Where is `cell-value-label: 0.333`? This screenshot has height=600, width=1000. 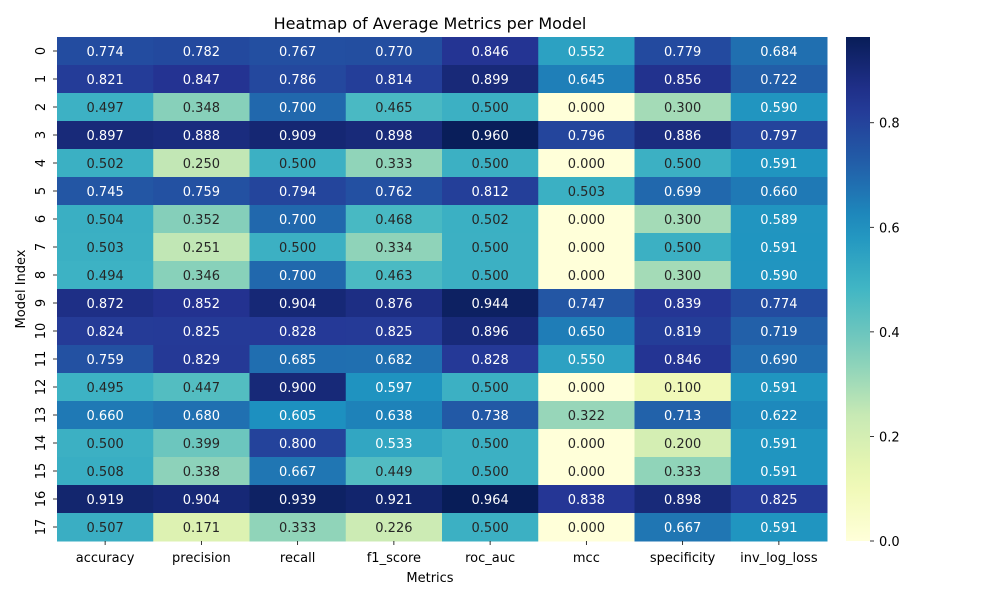
cell-value-label: 0.333 is located at coordinates (682, 472).